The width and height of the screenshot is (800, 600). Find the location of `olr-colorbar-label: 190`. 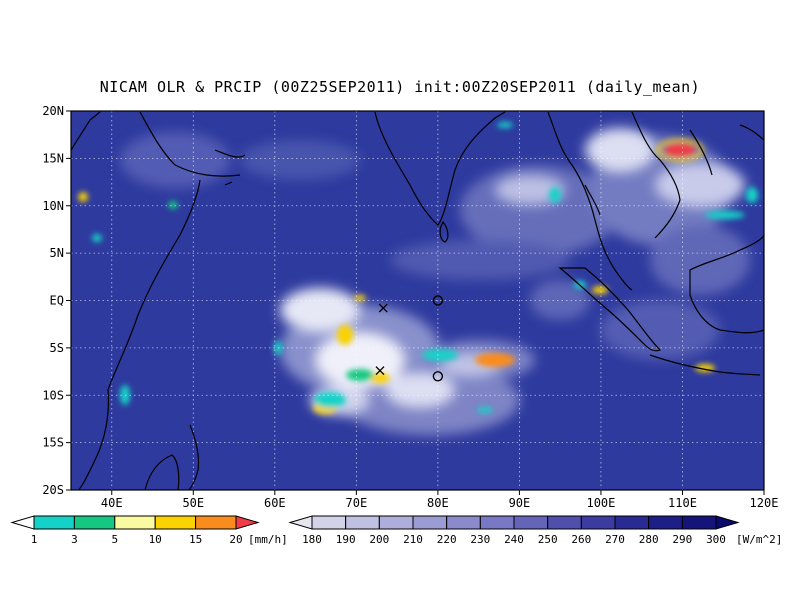

olr-colorbar-label: 190 is located at coordinates (346, 539).